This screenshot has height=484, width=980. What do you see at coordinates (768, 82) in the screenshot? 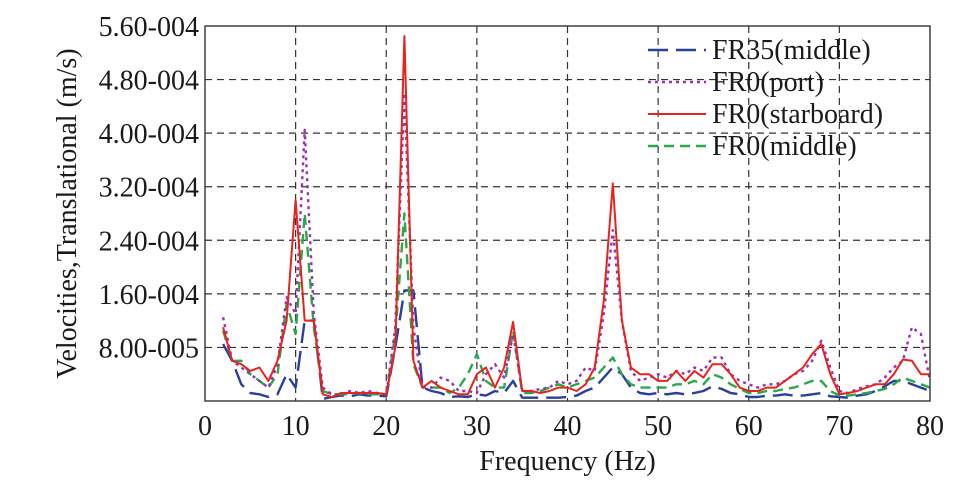
I see `legend-label-1: FR0(port)` at bounding box center [768, 82].